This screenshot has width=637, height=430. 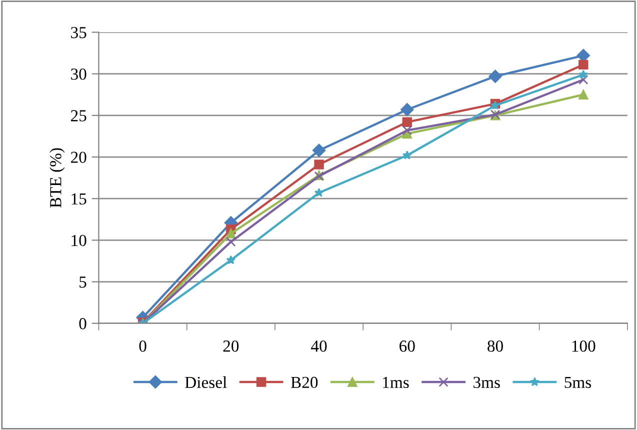 I want to click on x-tick-label: 40, so click(x=319, y=346).